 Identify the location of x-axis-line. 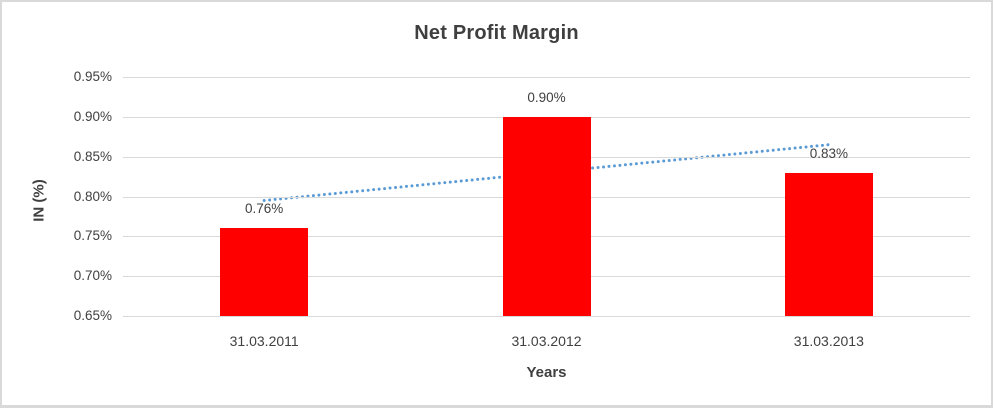
(546, 316).